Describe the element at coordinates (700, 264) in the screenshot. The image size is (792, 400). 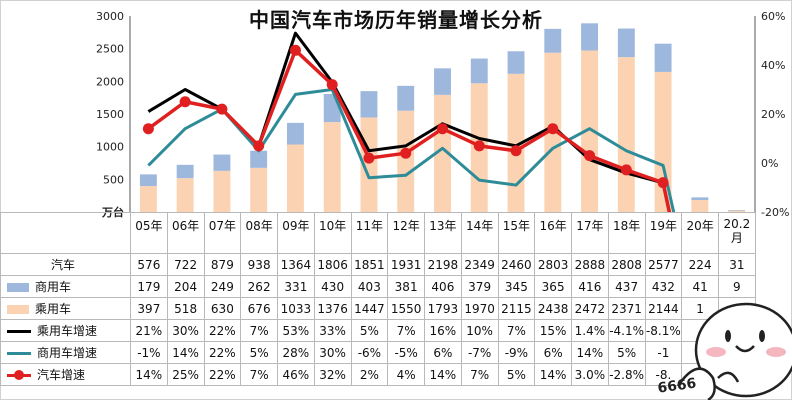
I see `table-cell: 224` at that location.